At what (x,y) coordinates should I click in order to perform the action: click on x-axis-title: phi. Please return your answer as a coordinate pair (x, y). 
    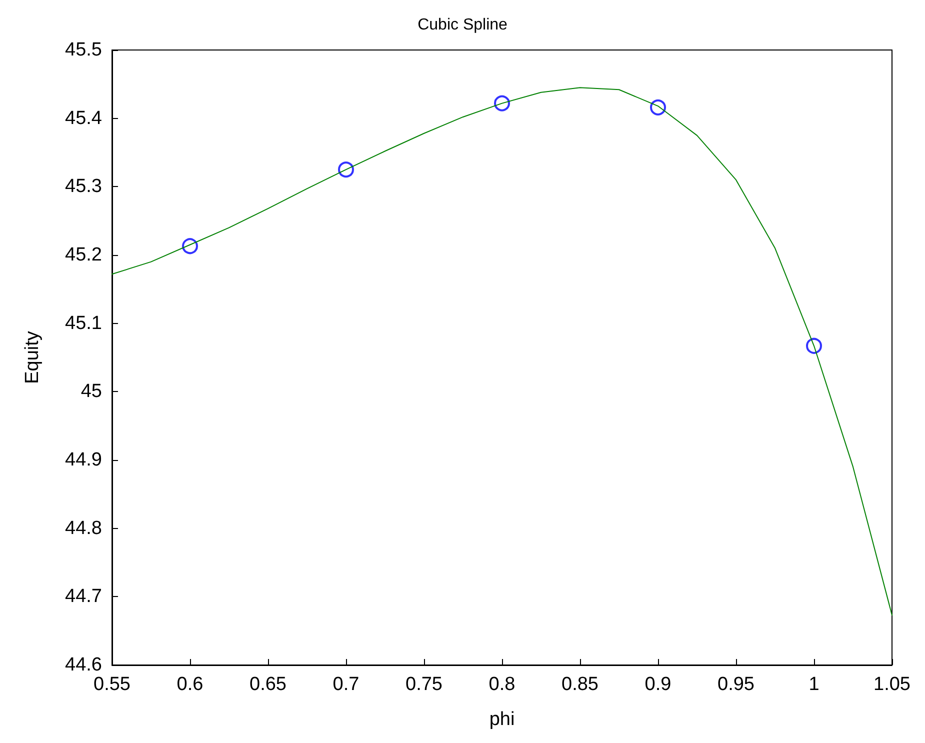
    Looking at the image, I should click on (502, 719).